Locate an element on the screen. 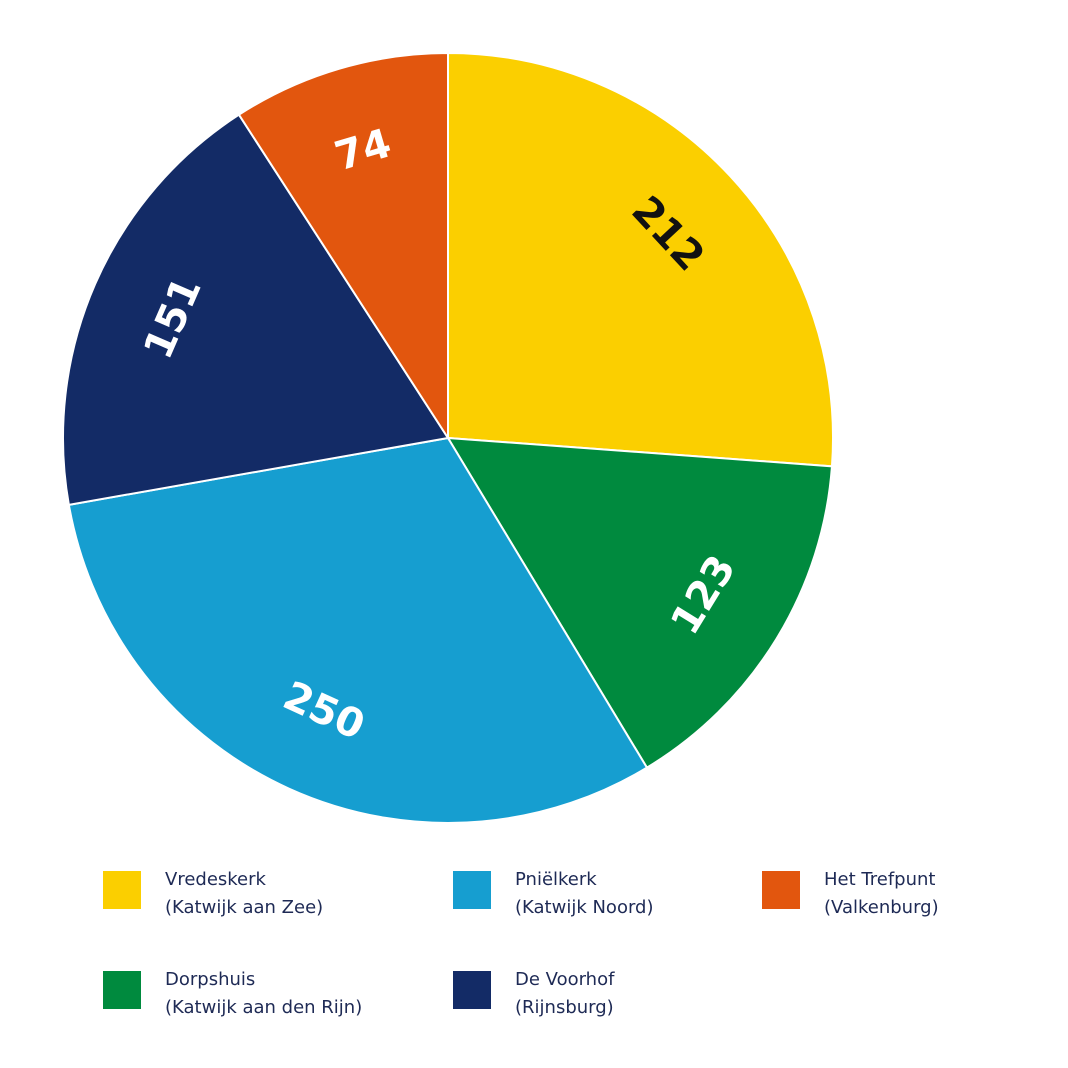 This screenshot has width=1068, height=1068. legend-name: Vredeskerk is located at coordinates (215, 879).